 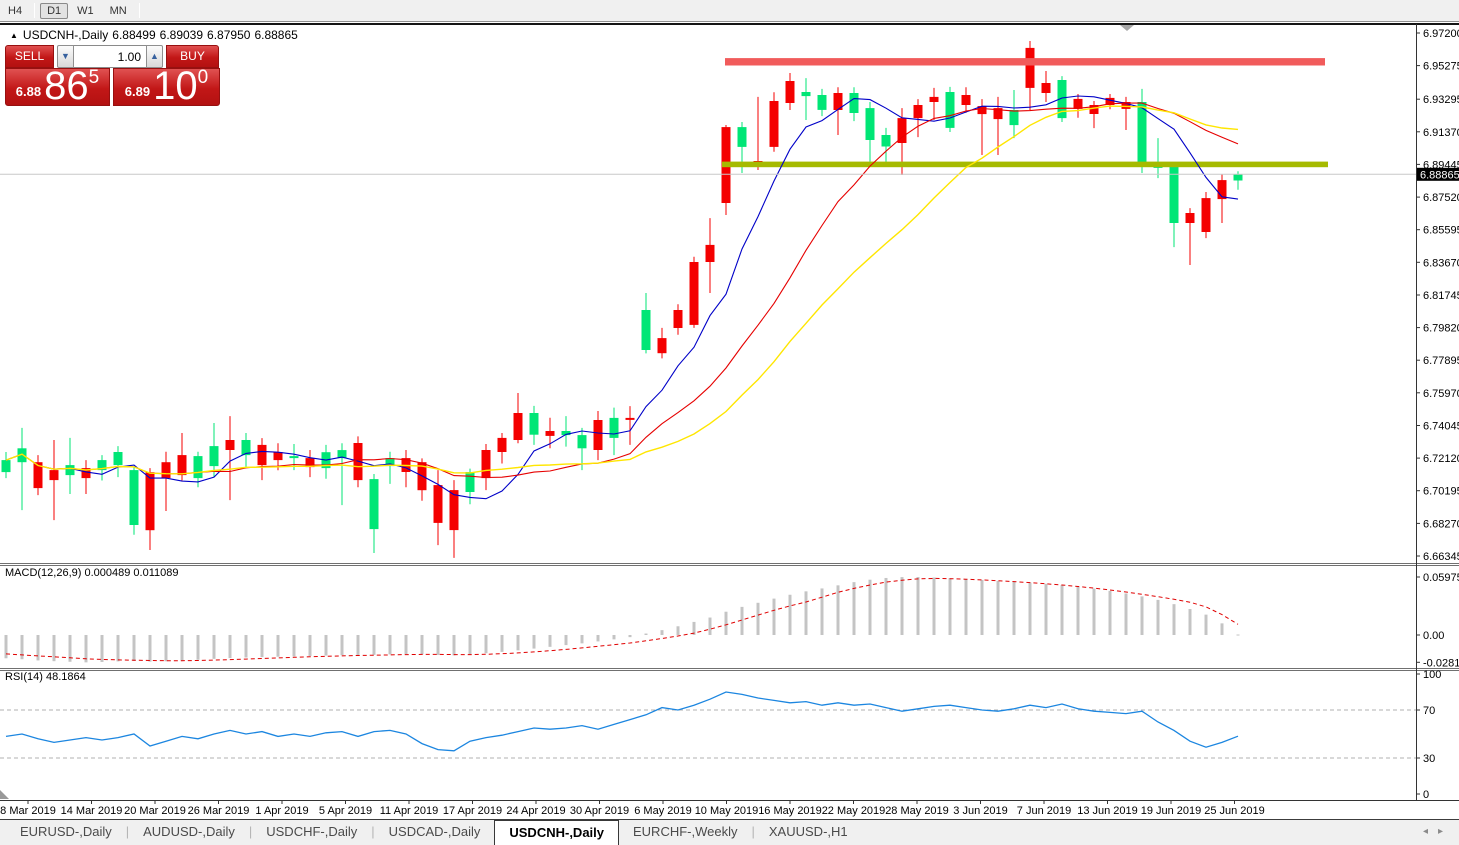 I want to click on volume-input, so click(x=110, y=56).